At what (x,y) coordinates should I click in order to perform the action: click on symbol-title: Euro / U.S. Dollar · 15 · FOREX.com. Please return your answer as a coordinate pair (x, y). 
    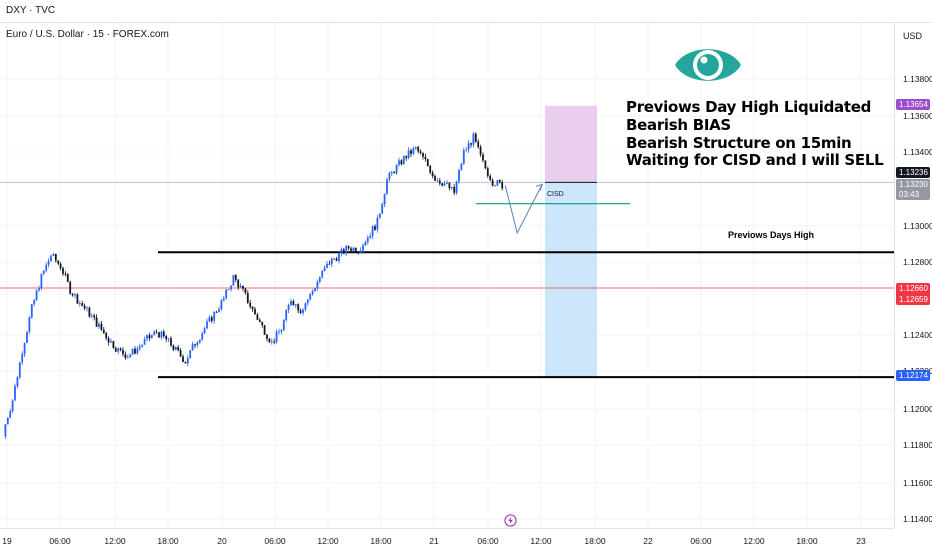
    Looking at the image, I should click on (87, 34).